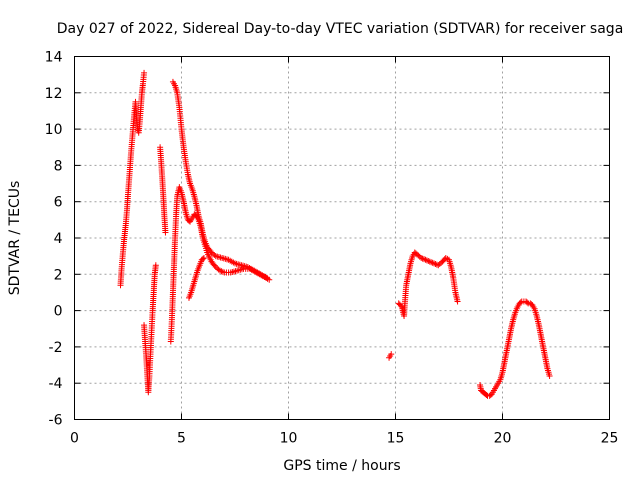 This screenshot has height=485, width=640. Describe the element at coordinates (54, 94) in the screenshot. I see `y-tick-label: 12` at that location.